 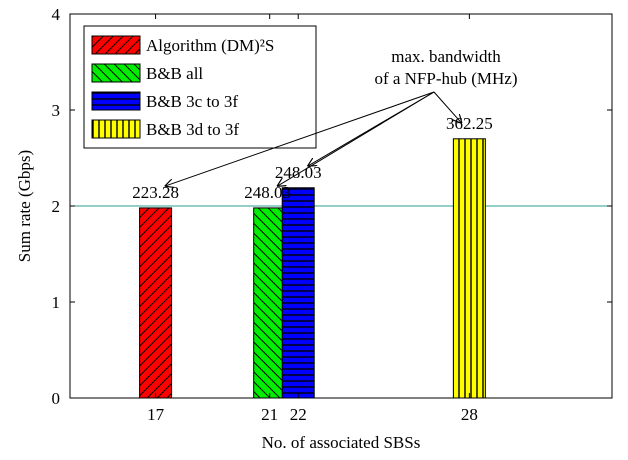 What do you see at coordinates (341, 442) in the screenshot?
I see `x-axis-label: No. of associated SBSs` at bounding box center [341, 442].